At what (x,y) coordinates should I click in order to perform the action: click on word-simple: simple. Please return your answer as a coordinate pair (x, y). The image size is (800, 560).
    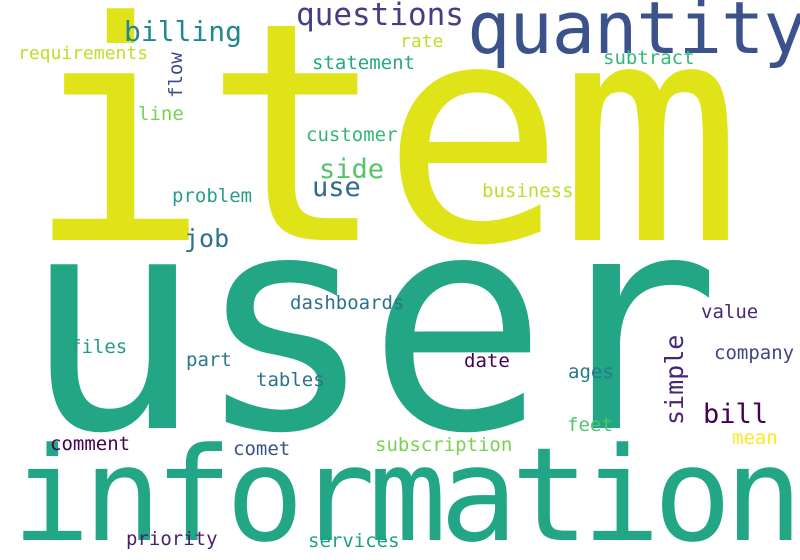
    Looking at the image, I should click on (674, 379).